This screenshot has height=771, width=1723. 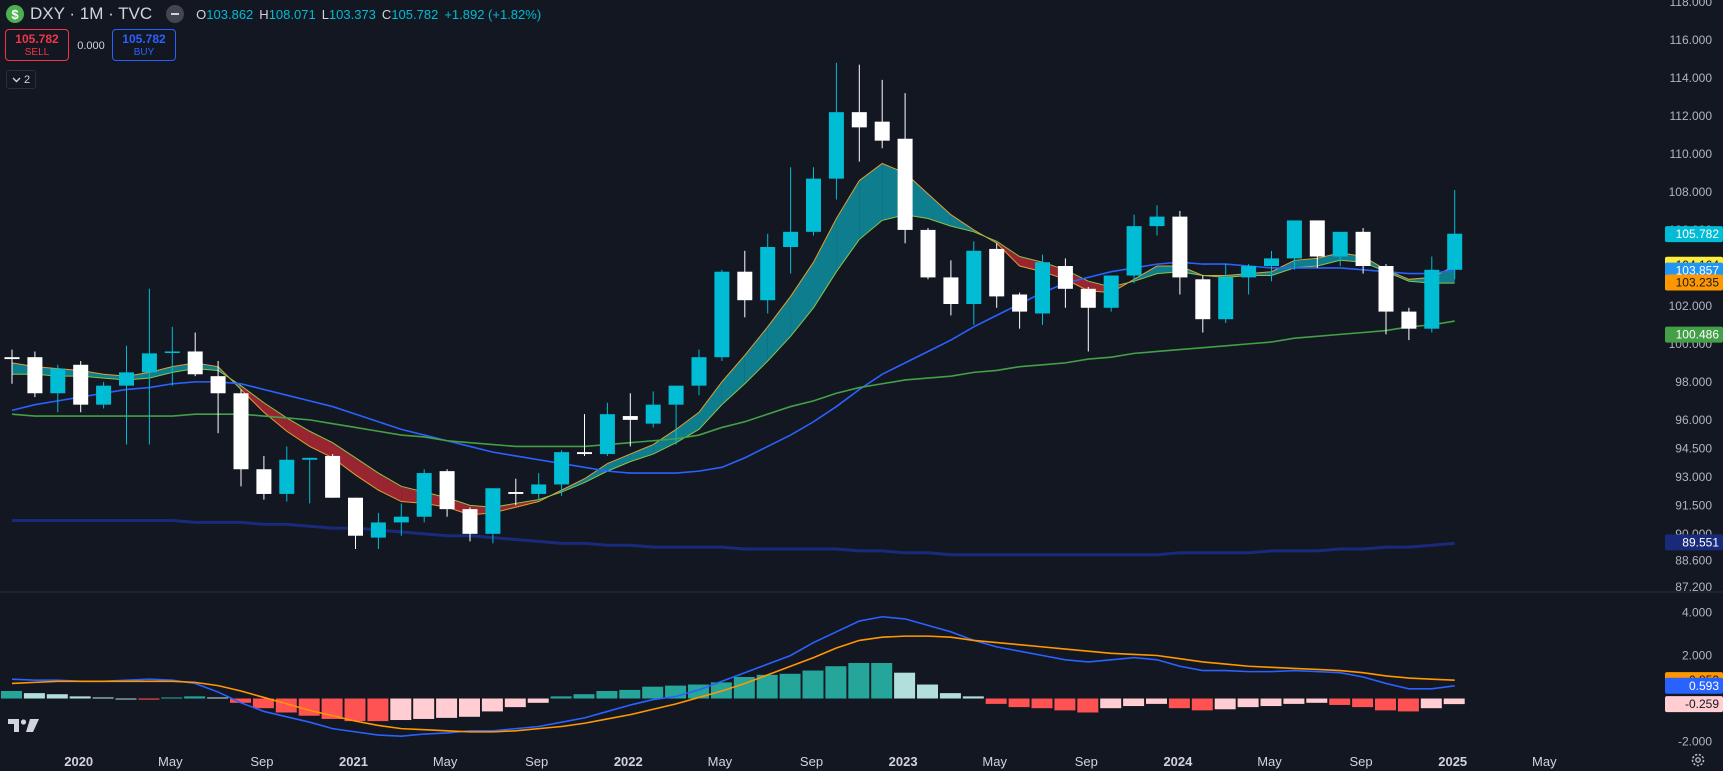 I want to click on price-tick-label: 118.000, so click(x=1691, y=4).